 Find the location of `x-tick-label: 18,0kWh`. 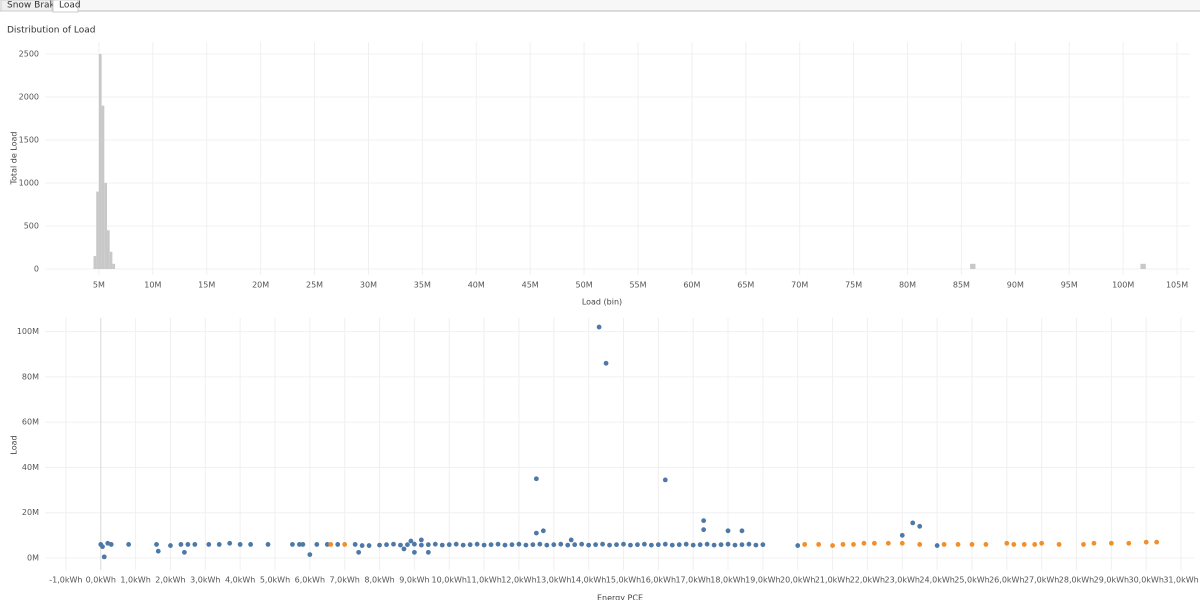

x-tick-label: 18,0kWh is located at coordinates (727, 580).